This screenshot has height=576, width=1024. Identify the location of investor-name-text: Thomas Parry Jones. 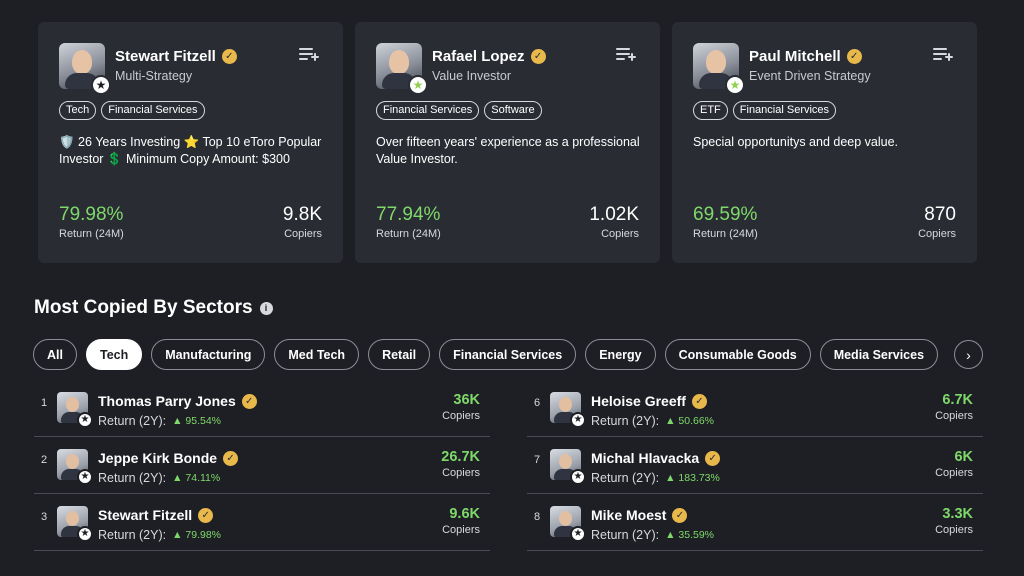
(167, 401).